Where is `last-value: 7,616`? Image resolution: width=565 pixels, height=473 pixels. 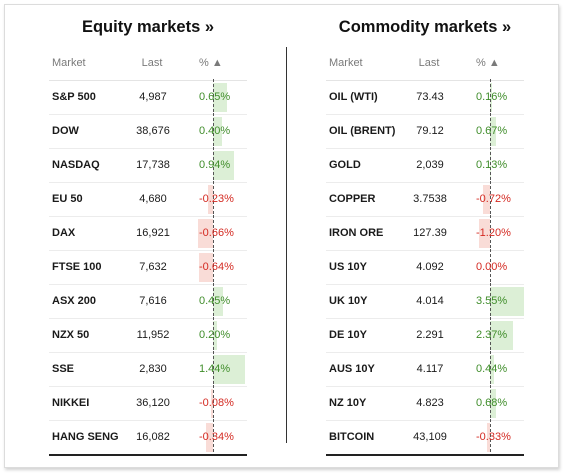
last-value: 7,616 is located at coordinates (153, 301).